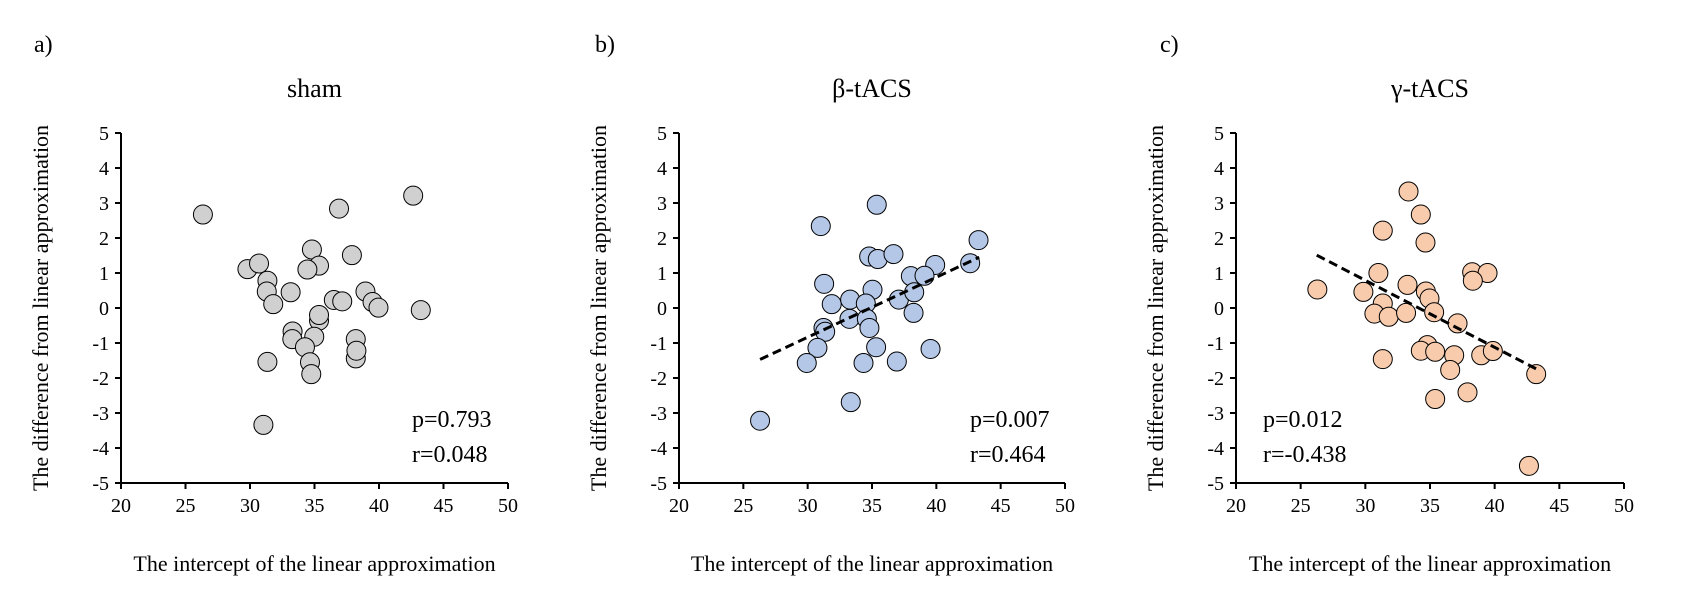 The image size is (1684, 602). I want to click on x-tick-label: 50, so click(1065, 506).